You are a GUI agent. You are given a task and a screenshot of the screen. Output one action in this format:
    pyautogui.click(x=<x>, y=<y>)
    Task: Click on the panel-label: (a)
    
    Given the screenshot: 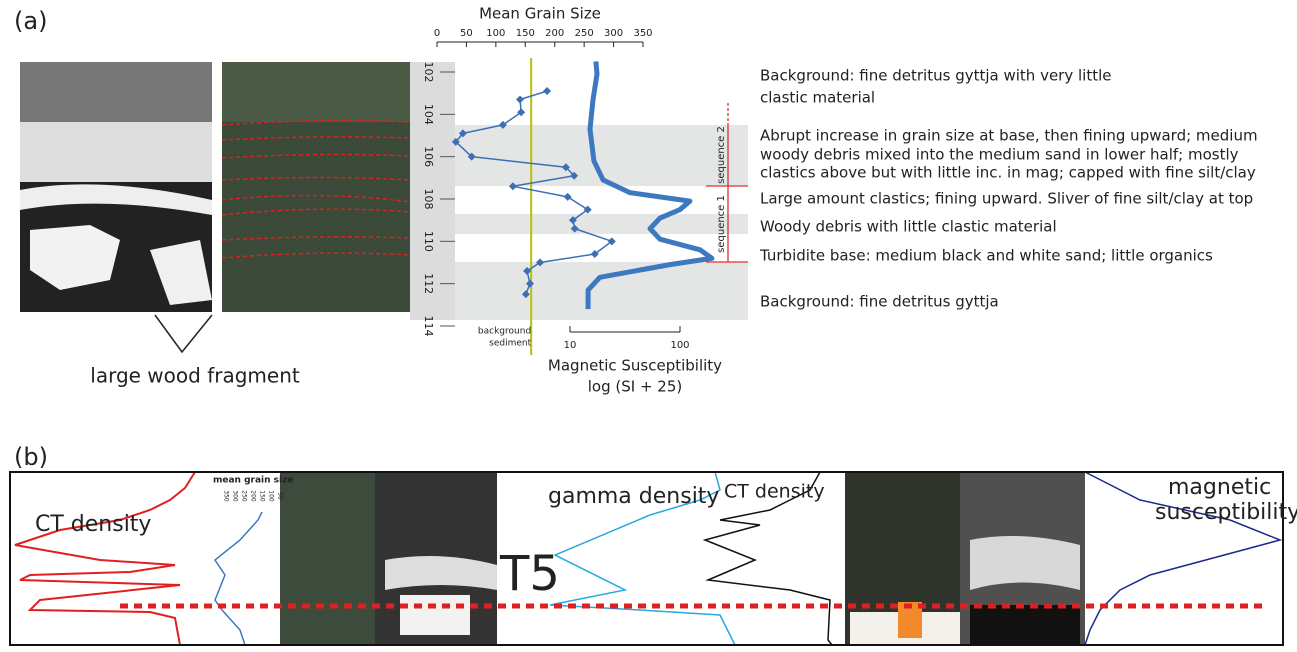 What is the action you would take?
    pyautogui.click(x=30, y=21)
    